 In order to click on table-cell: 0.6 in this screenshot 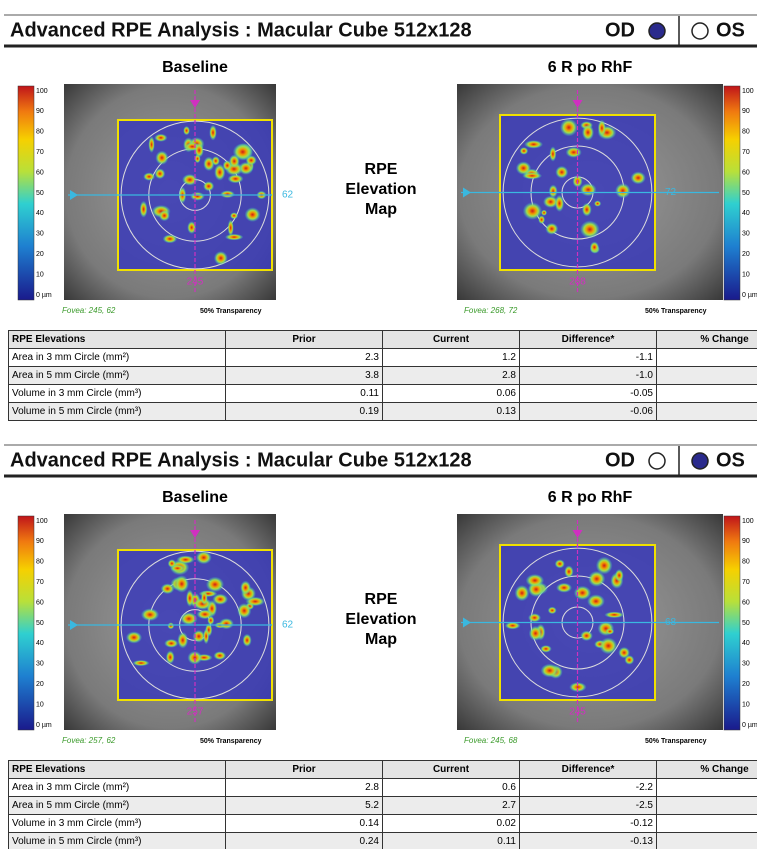, I will do `click(451, 787)`.